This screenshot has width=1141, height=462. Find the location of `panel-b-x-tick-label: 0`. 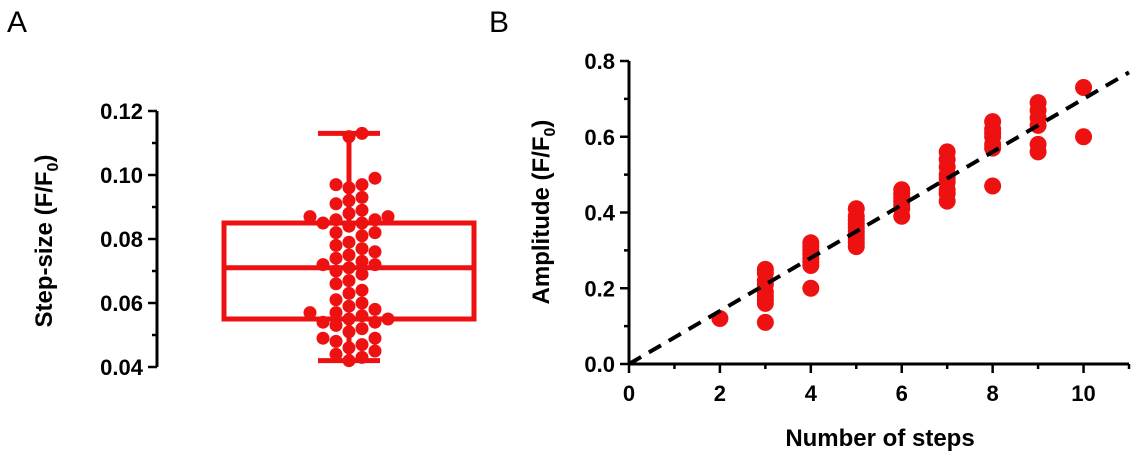

panel-b-x-tick-label: 0 is located at coordinates (629, 393).